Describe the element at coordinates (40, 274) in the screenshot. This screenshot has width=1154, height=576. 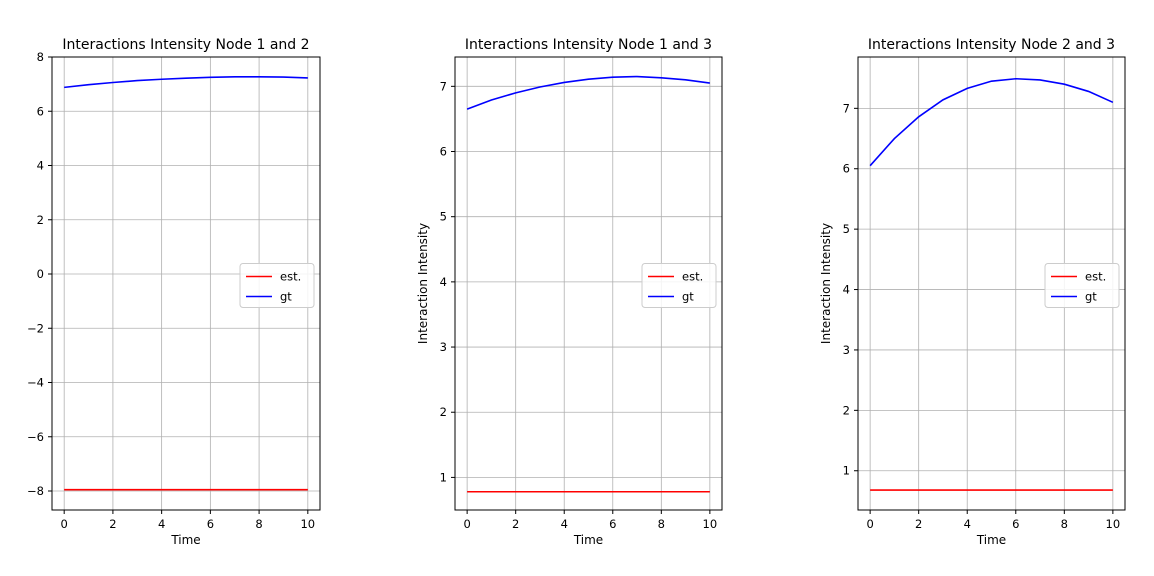
I see `y-tick-label: 0` at that location.